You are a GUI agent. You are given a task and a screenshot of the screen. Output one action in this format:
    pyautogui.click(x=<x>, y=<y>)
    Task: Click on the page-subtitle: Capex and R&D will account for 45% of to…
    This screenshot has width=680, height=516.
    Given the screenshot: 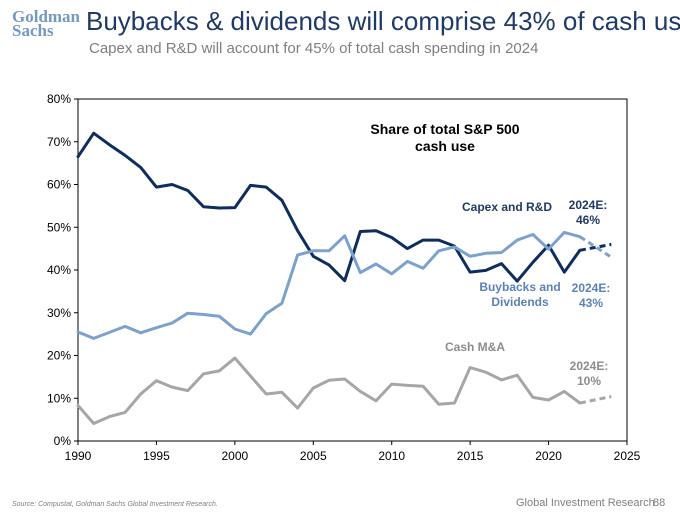 What is the action you would take?
    pyautogui.click(x=314, y=48)
    